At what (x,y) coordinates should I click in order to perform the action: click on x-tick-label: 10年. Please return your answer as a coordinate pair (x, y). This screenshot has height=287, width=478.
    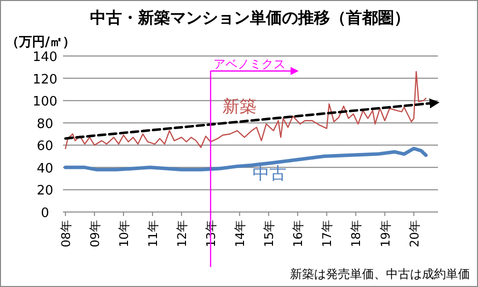
    Looking at the image, I should click on (123, 234).